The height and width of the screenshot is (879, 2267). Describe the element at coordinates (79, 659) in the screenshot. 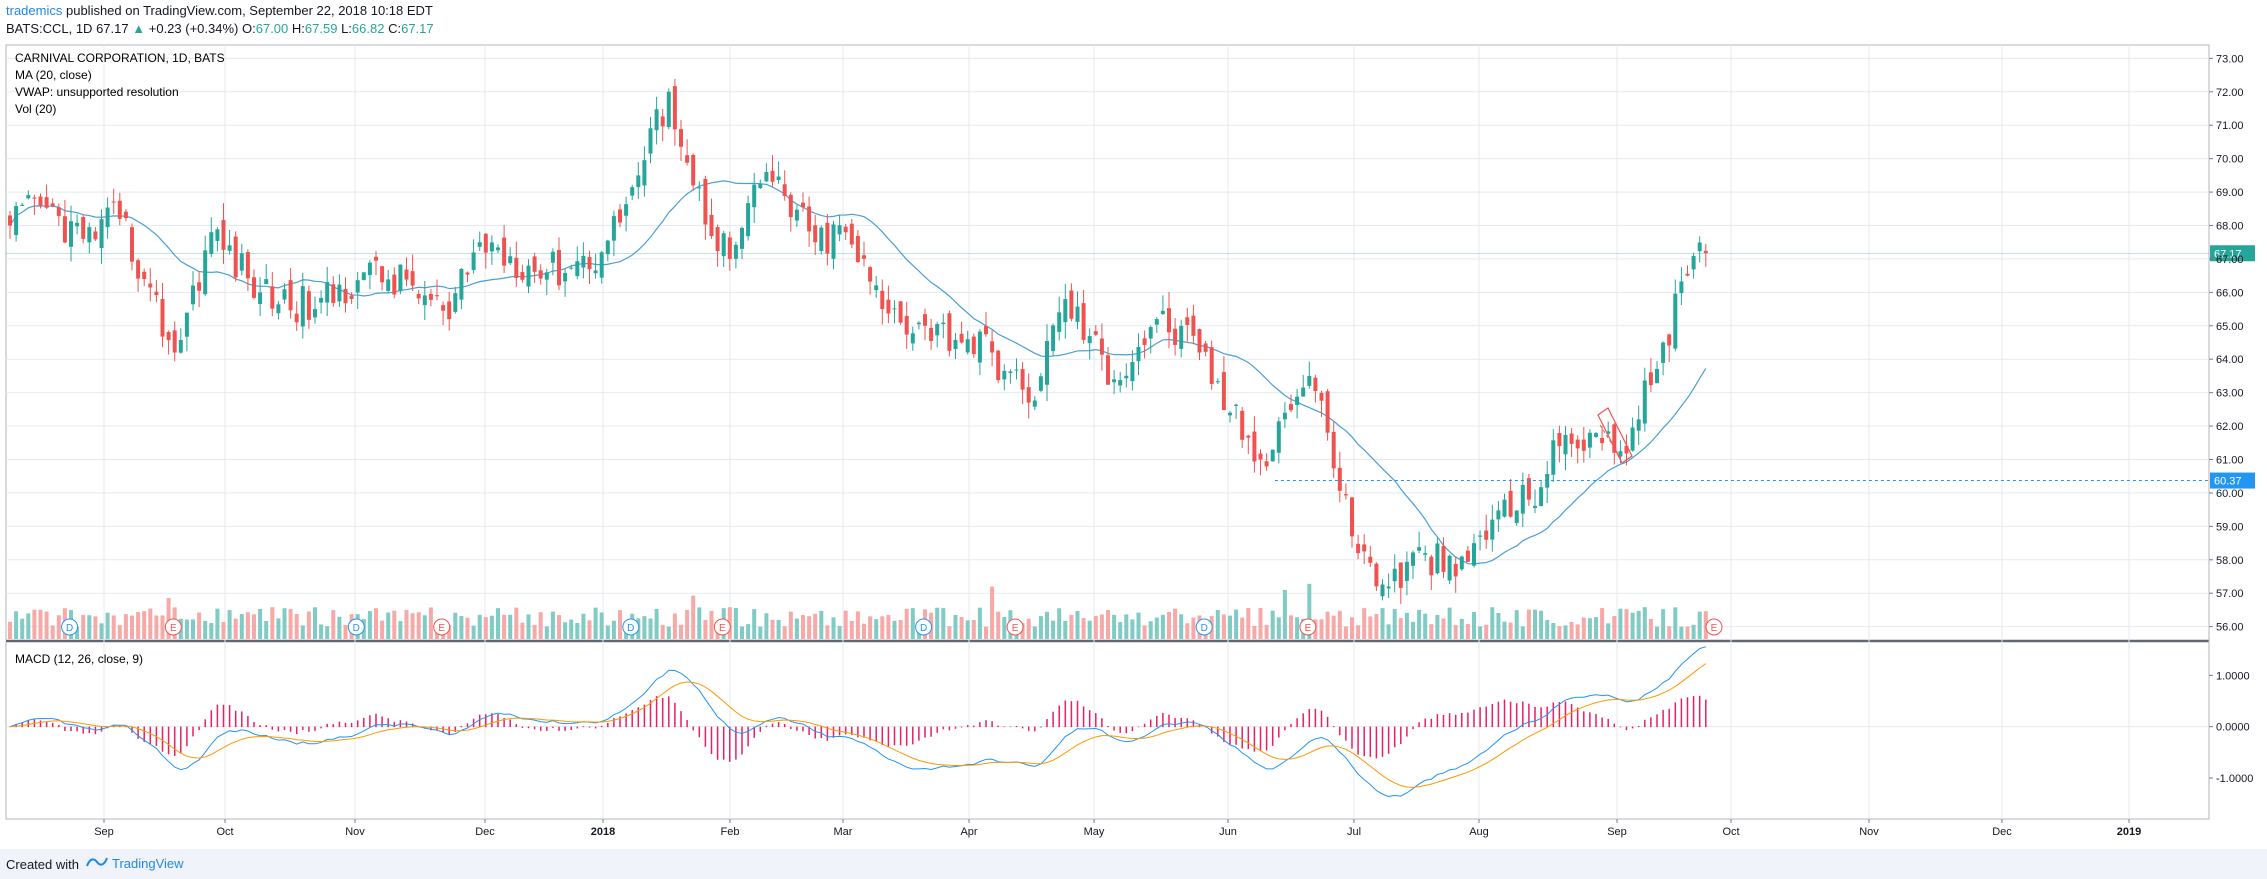

I see `legend-macd: MACD (12, 26, close, 9)` at that location.